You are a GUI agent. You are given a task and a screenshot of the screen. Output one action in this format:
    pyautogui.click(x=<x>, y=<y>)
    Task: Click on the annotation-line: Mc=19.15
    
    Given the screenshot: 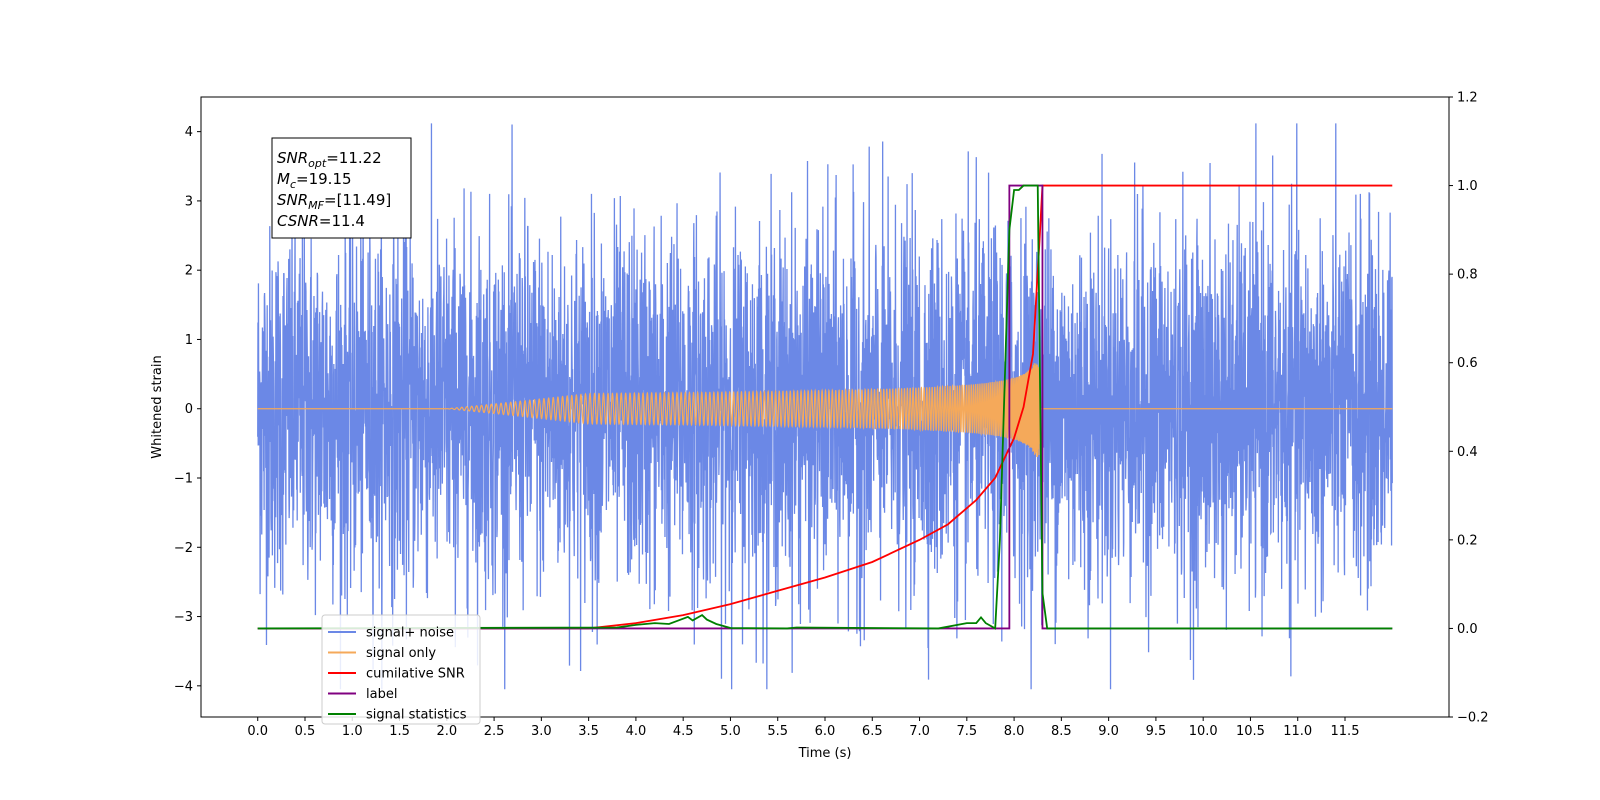 What is the action you would take?
    pyautogui.click(x=314, y=180)
    